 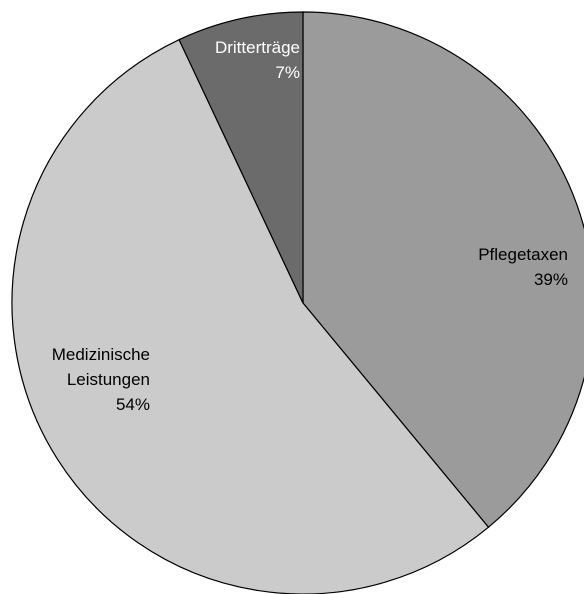 I want to click on category-label: Medizinische Leistungen, so click(x=100, y=367).